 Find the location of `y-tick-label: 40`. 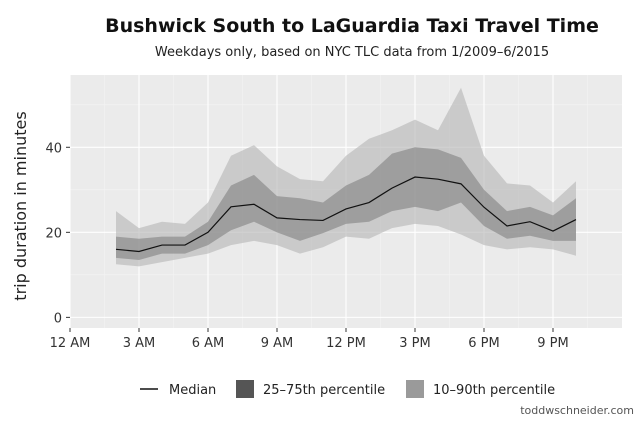

y-tick-label: 40 is located at coordinates (53, 148).